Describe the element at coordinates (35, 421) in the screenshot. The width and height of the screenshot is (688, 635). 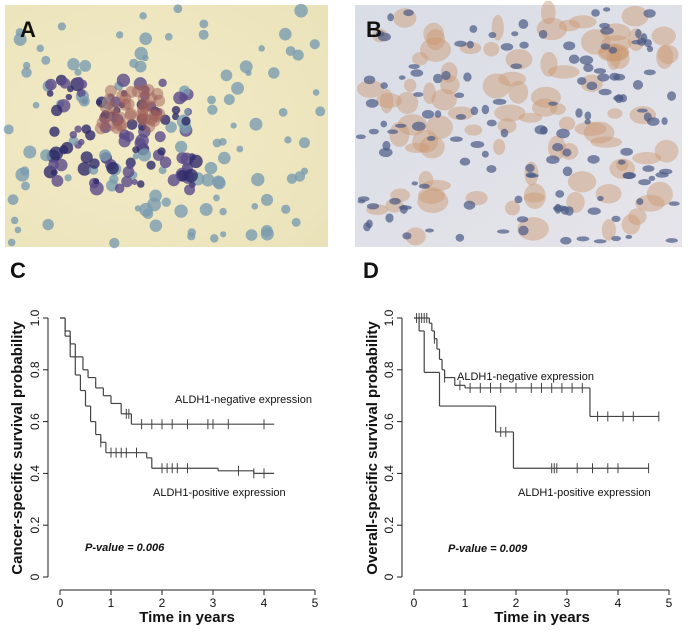
I see `y-tick-label: 0.6` at that location.